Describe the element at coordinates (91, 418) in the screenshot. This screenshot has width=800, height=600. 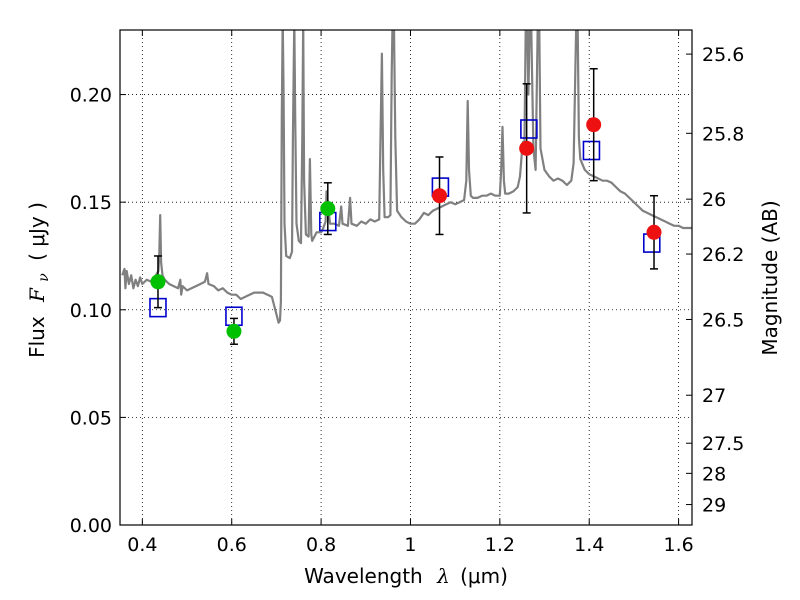
I see `y-tick-label: 0.05` at that location.